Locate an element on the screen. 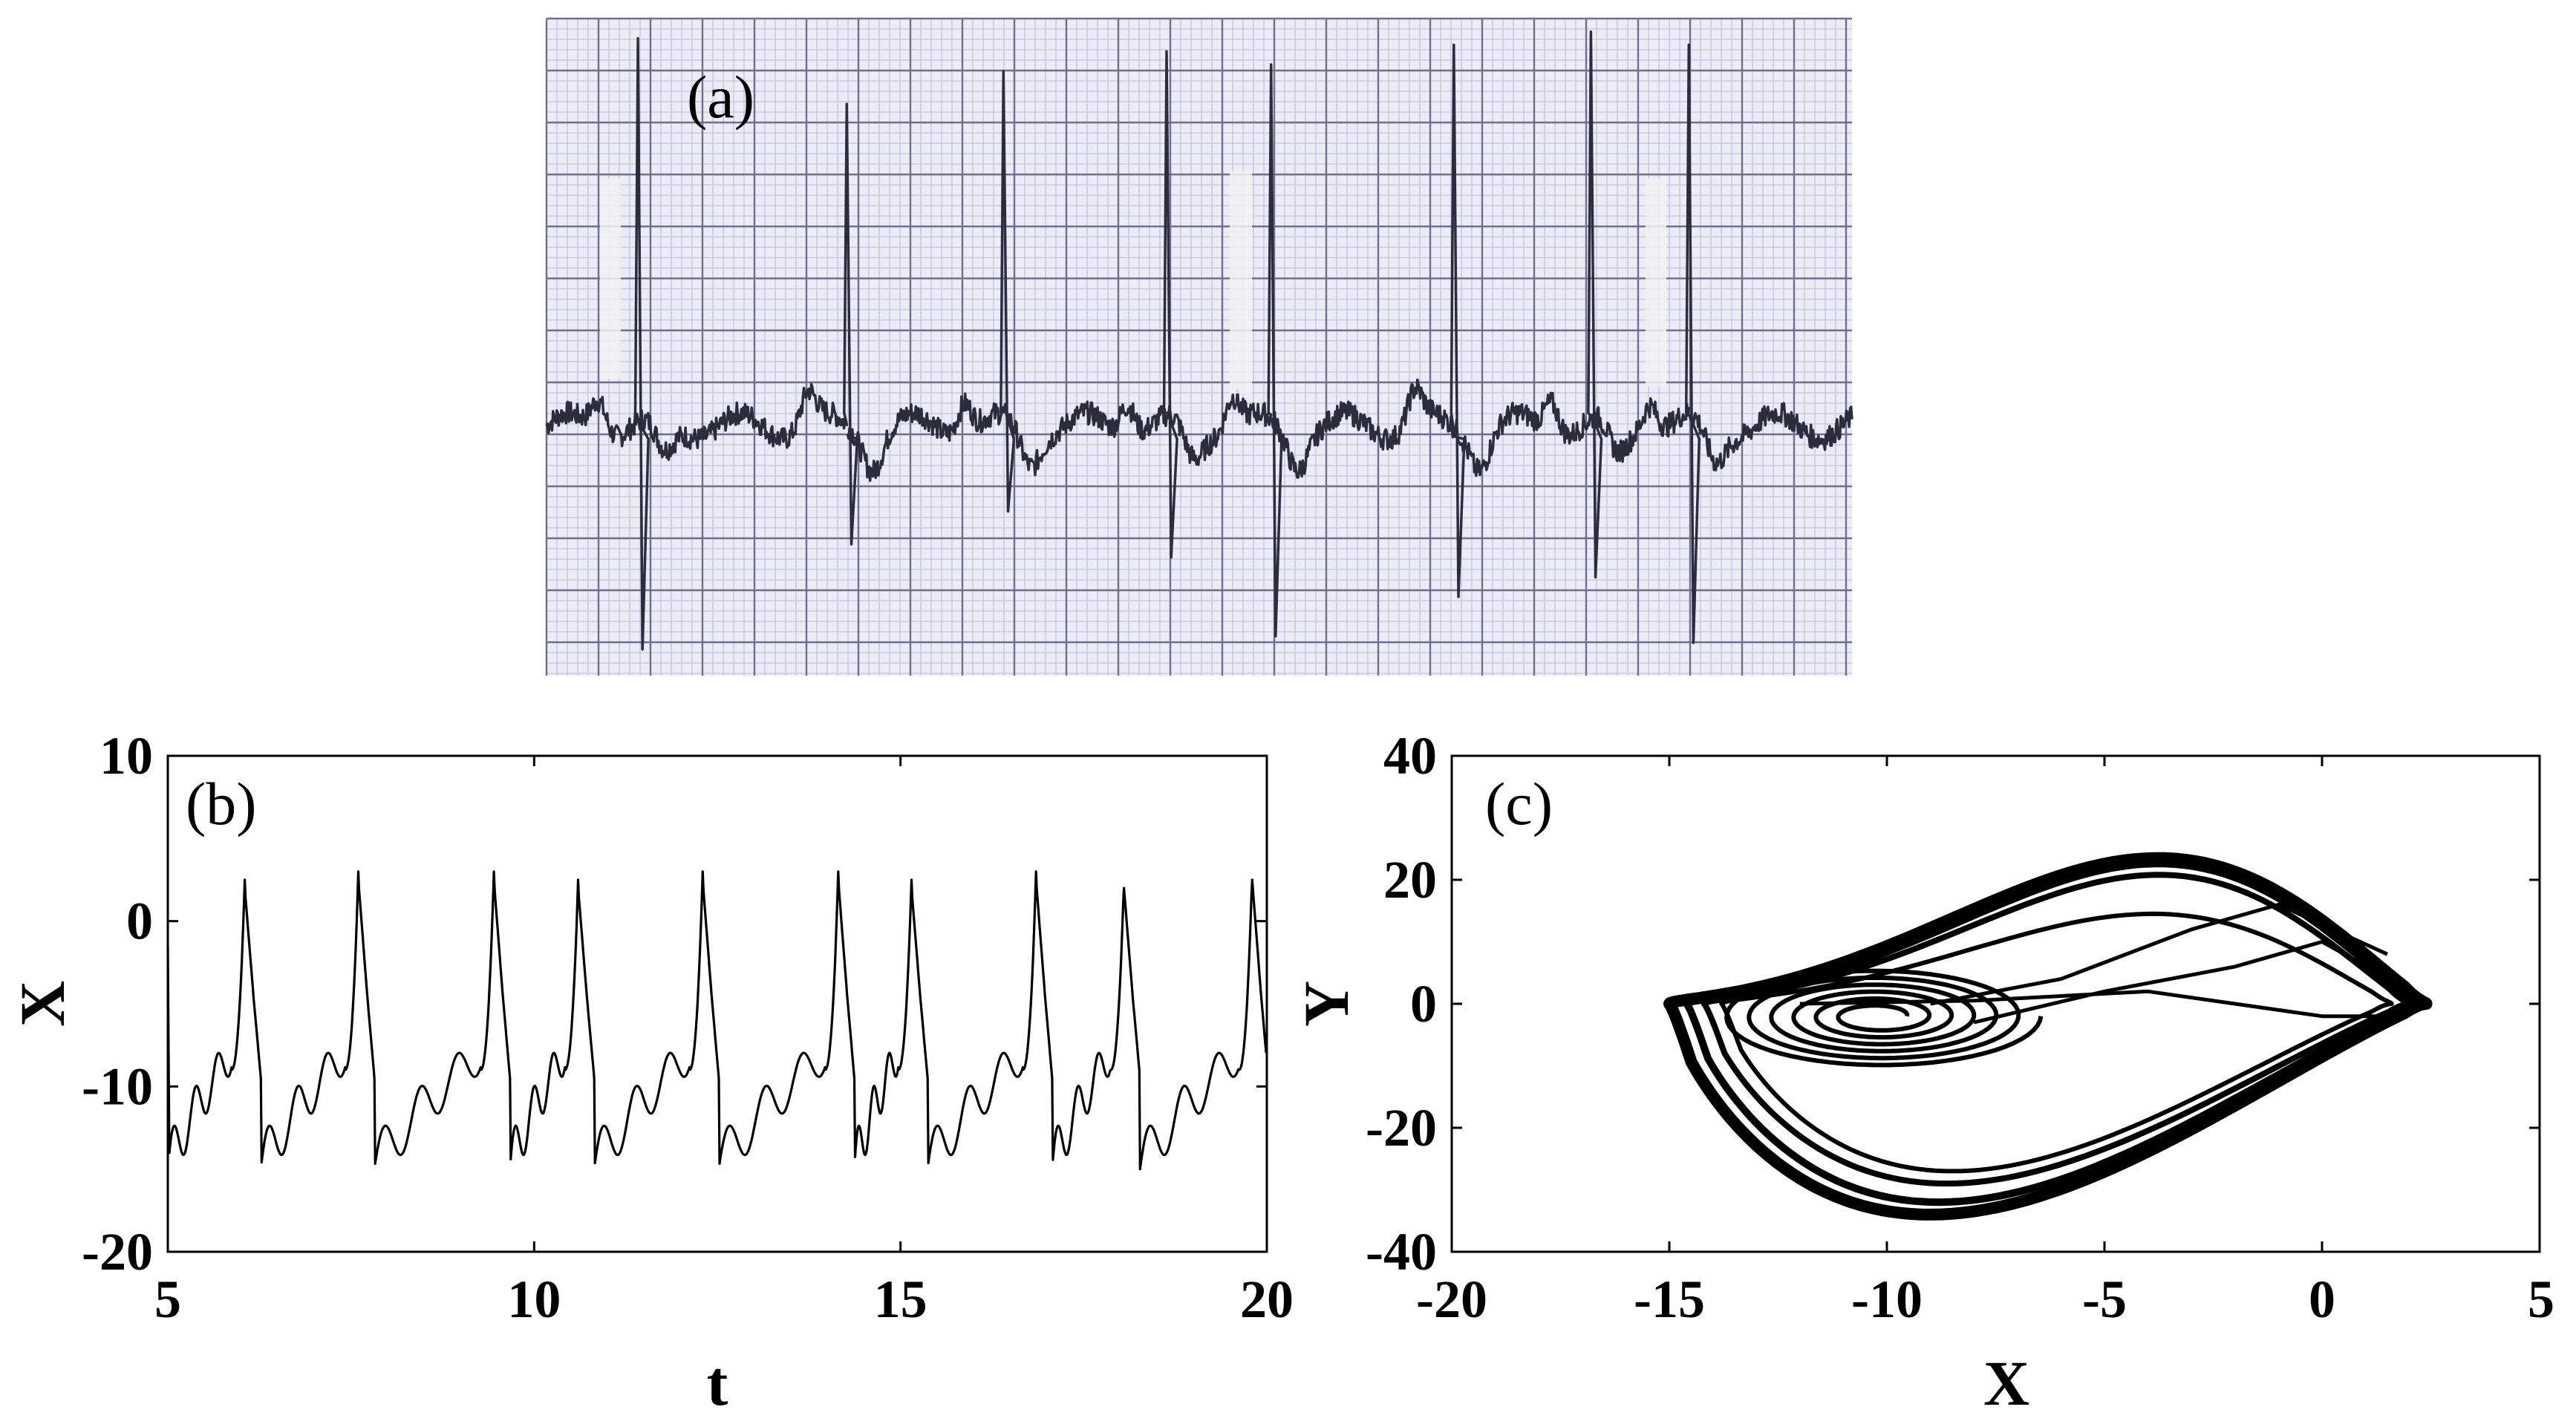 The image size is (2576, 1427). panel-c-x-tick-label: -5 is located at coordinates (2104, 1299).